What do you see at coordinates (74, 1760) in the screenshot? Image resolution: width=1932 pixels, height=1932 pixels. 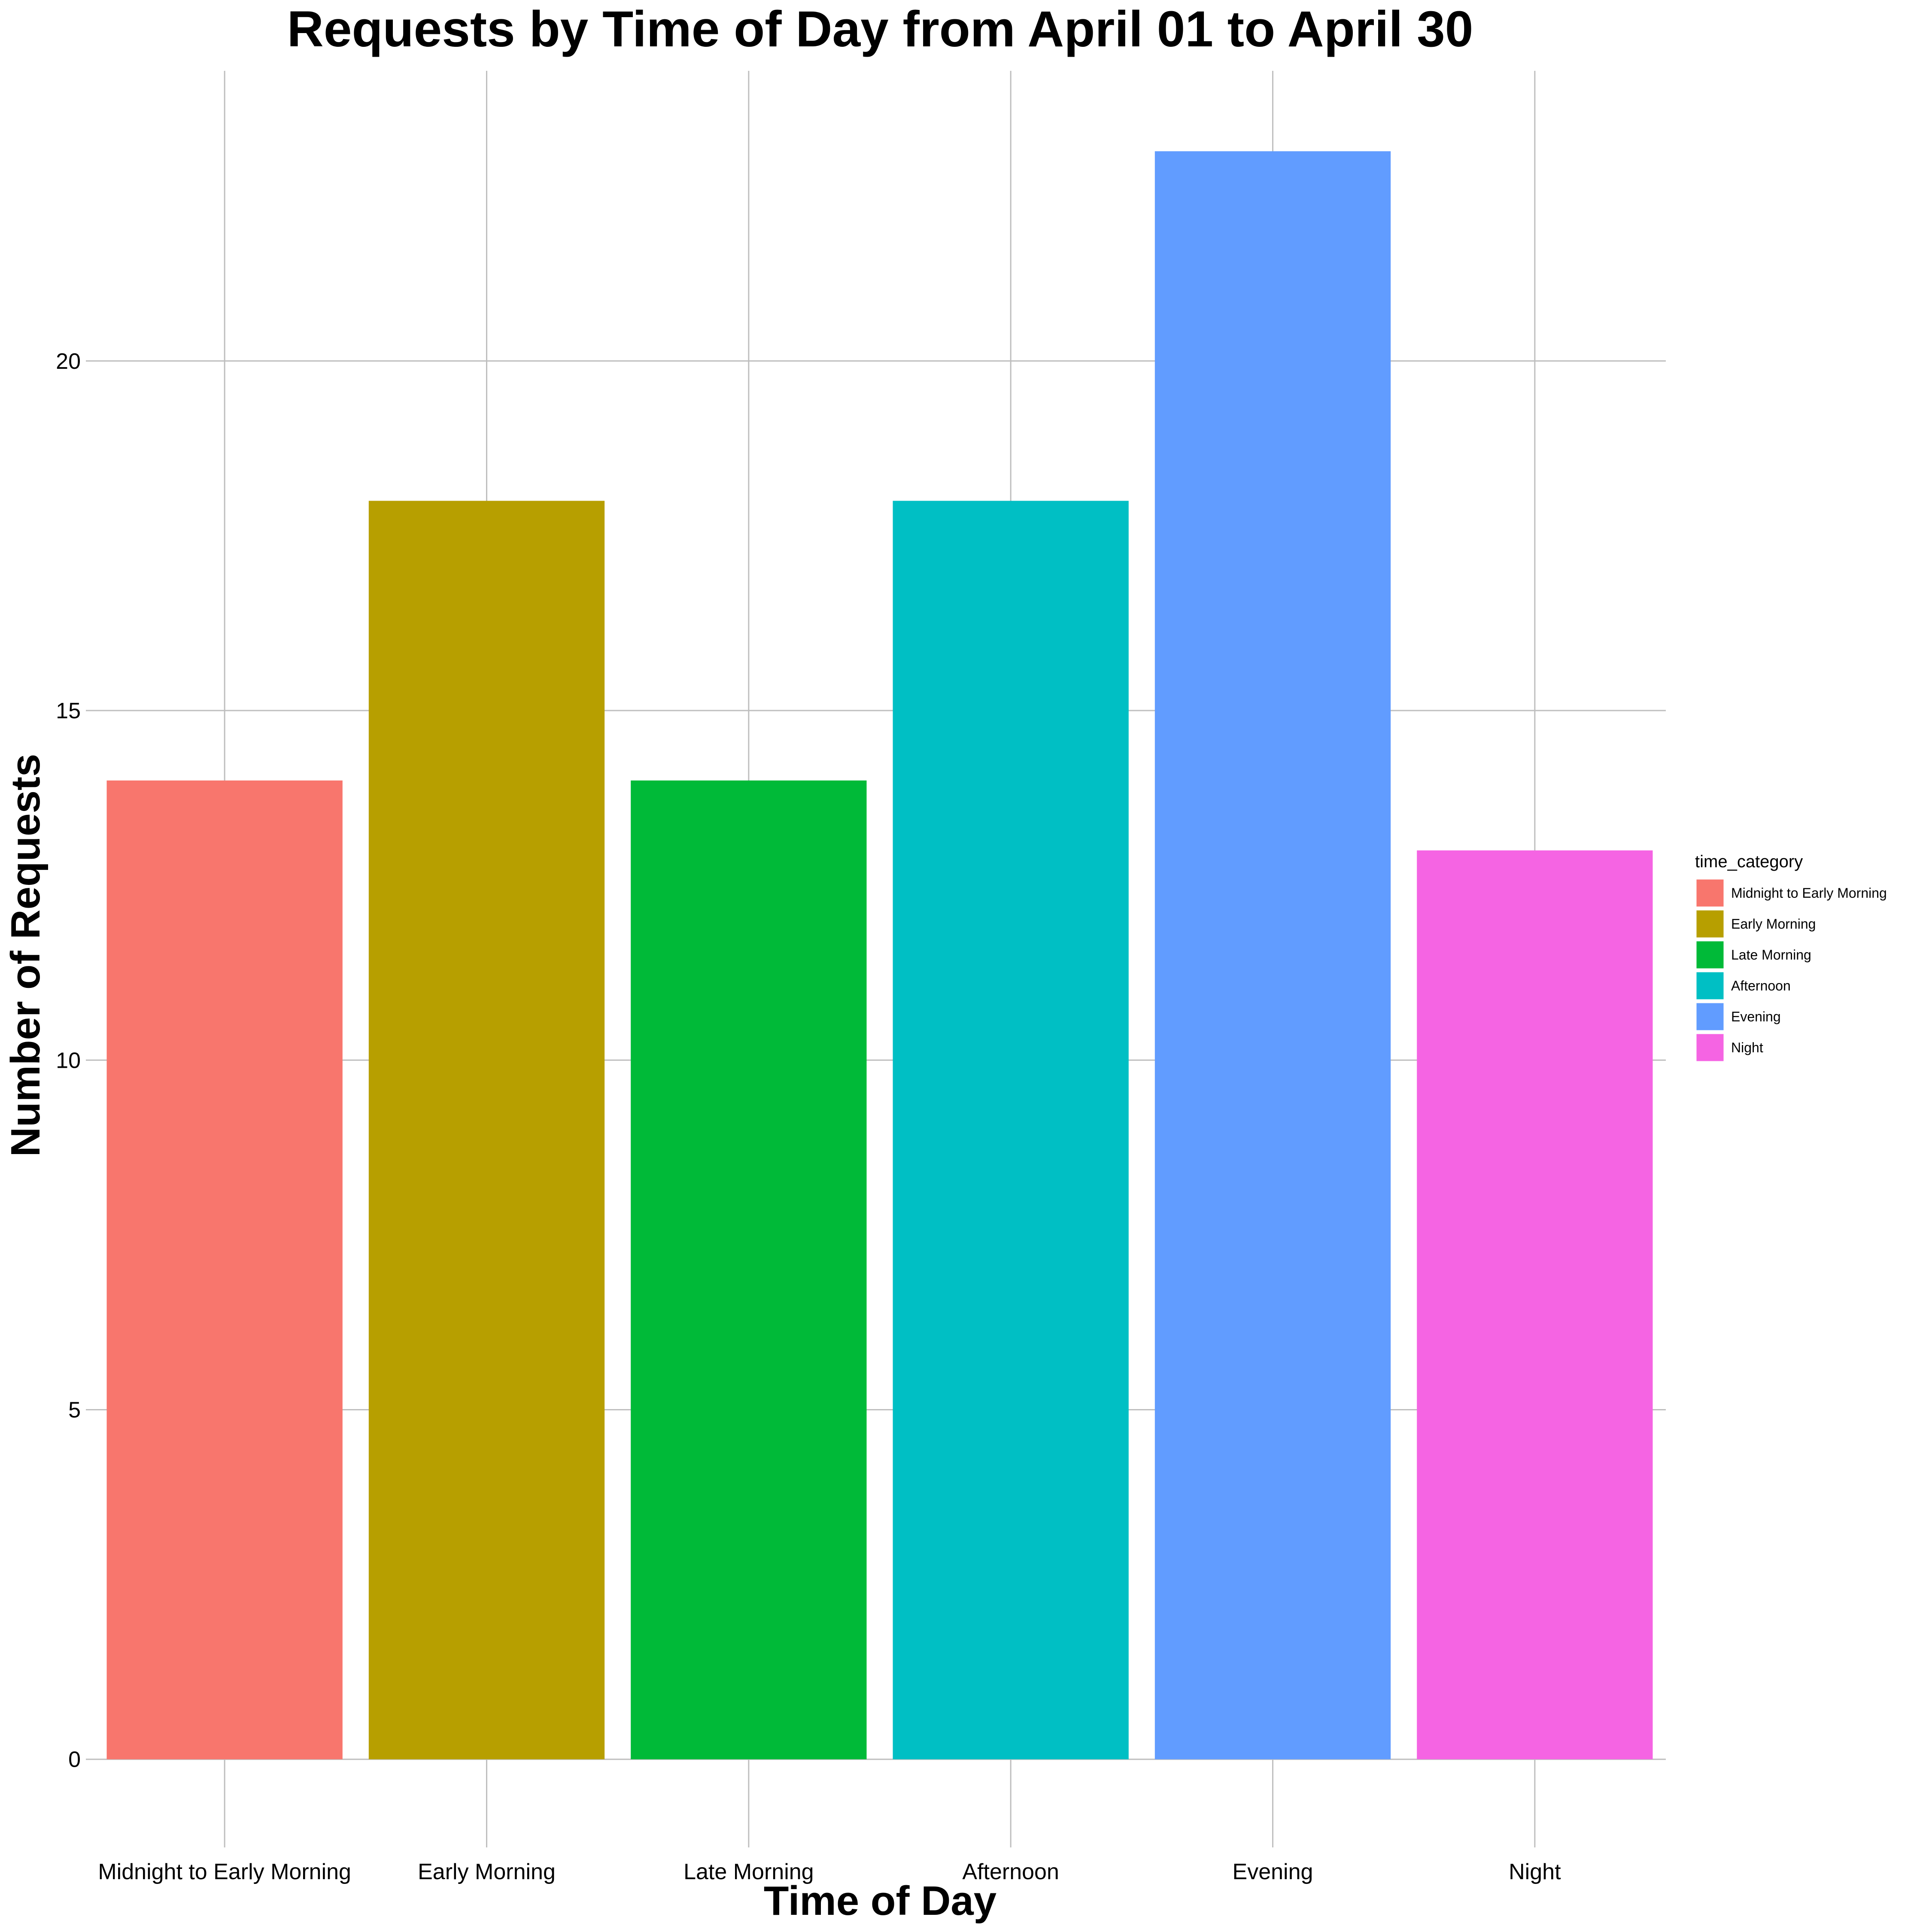 I see `y-tick-label: 0` at bounding box center [74, 1760].